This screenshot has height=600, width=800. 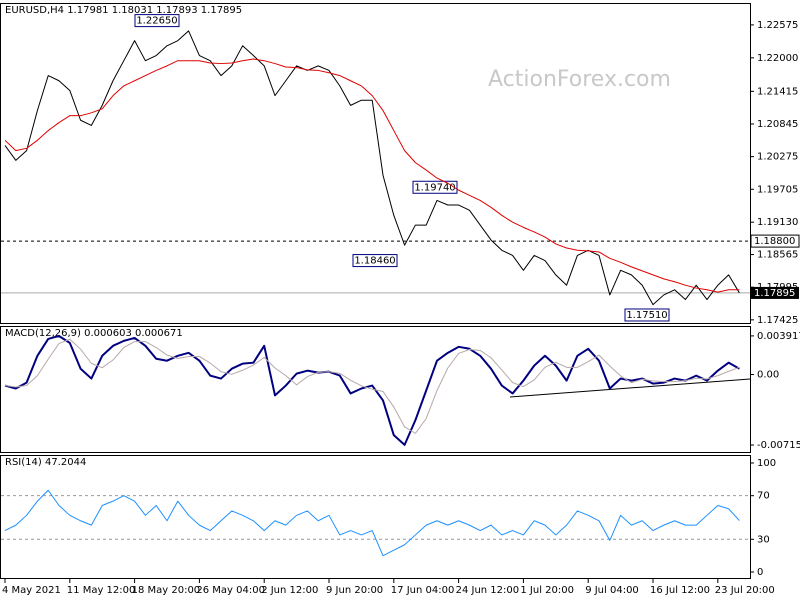 I want to click on x-tick-label: 17 Jun 04:00, so click(x=423, y=590).